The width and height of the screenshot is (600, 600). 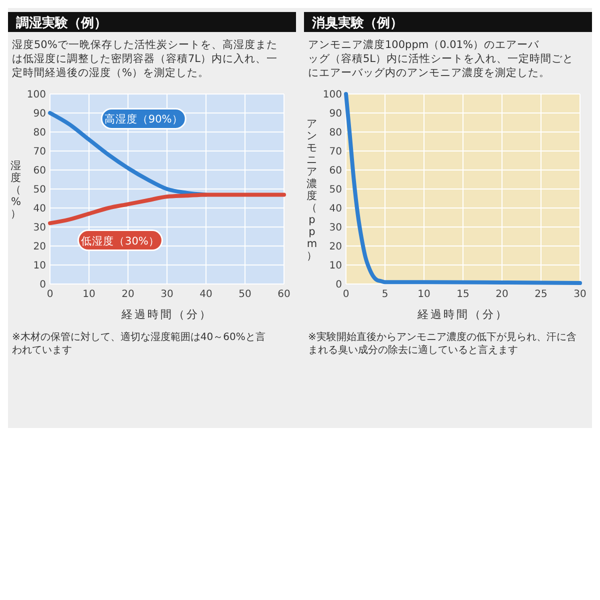 I want to click on series-label: 低湿度（30%）, so click(x=120, y=241).